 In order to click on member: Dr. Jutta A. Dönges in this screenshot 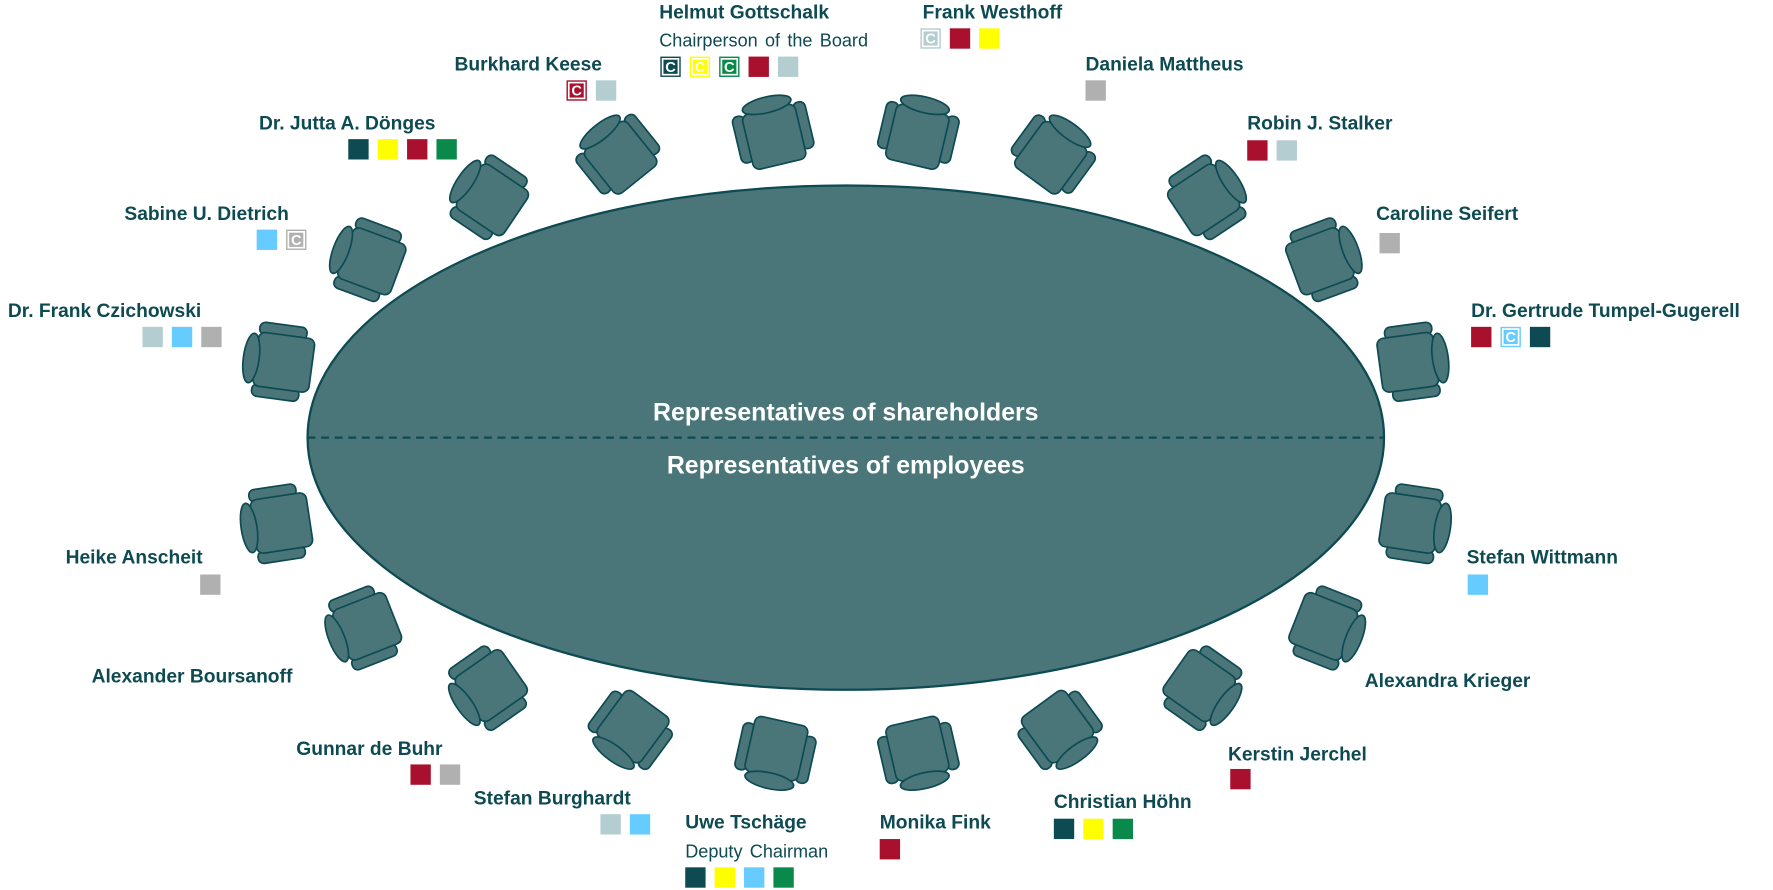, I will do `click(358, 137)`.